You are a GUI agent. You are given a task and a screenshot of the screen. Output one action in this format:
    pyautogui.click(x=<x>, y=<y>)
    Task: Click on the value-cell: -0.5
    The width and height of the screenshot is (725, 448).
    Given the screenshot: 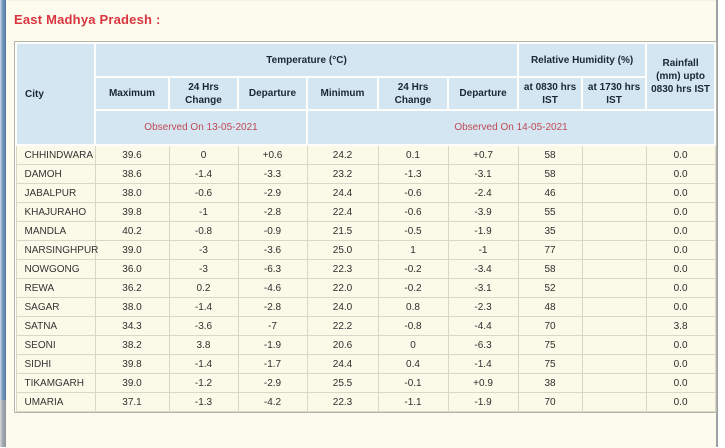 What is the action you would take?
    pyautogui.click(x=413, y=231)
    